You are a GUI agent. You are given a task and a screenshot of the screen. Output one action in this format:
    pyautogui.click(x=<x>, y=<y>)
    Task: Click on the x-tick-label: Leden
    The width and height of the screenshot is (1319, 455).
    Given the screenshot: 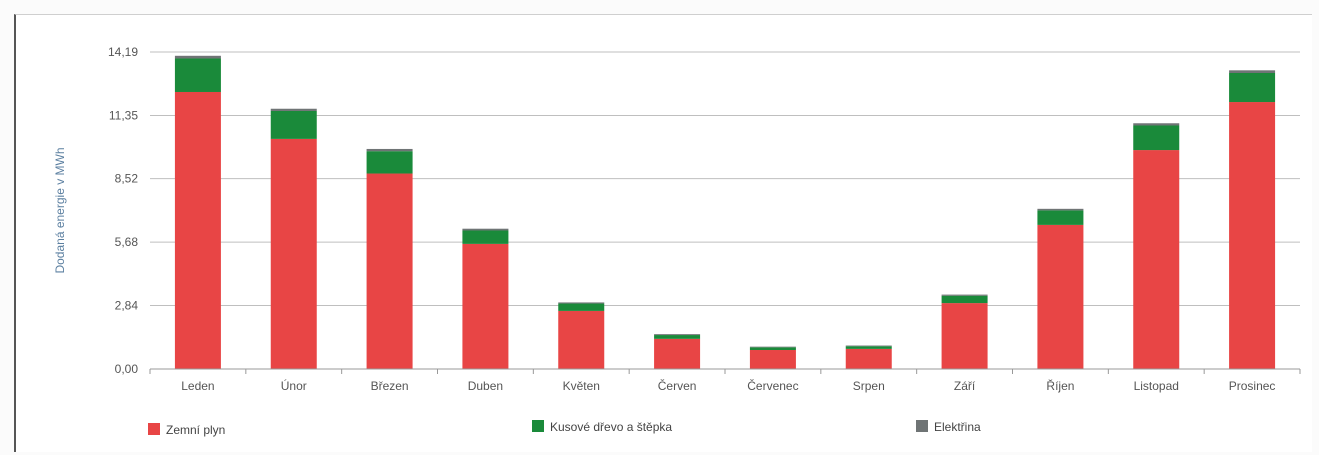 What is the action you would take?
    pyautogui.click(x=197, y=386)
    